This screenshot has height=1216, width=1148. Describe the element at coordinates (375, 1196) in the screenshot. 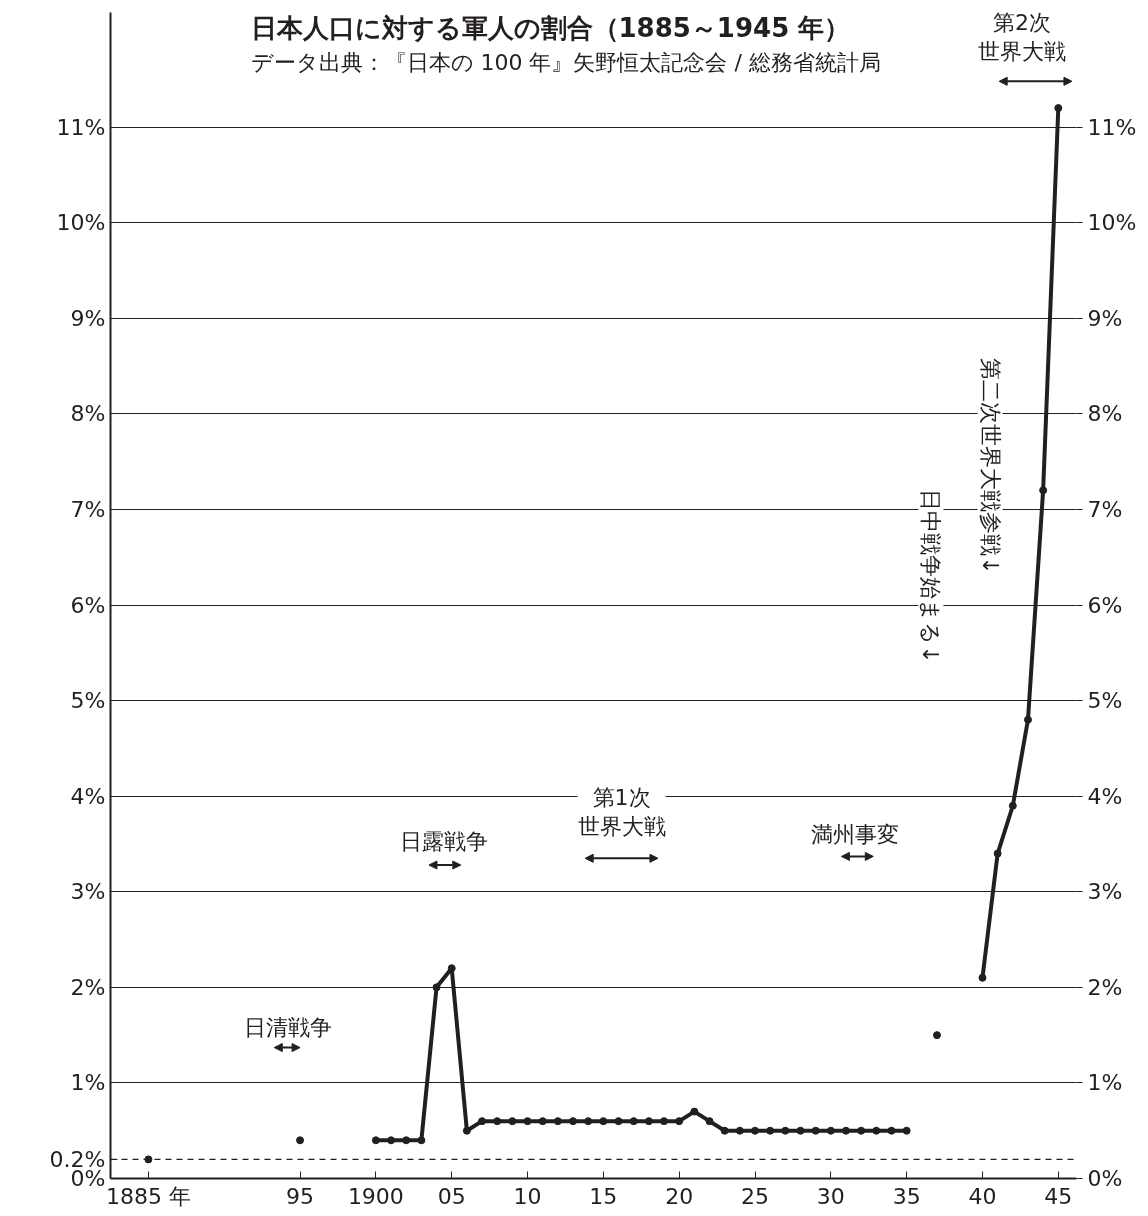

I see `x-tick-label: 1900` at that location.